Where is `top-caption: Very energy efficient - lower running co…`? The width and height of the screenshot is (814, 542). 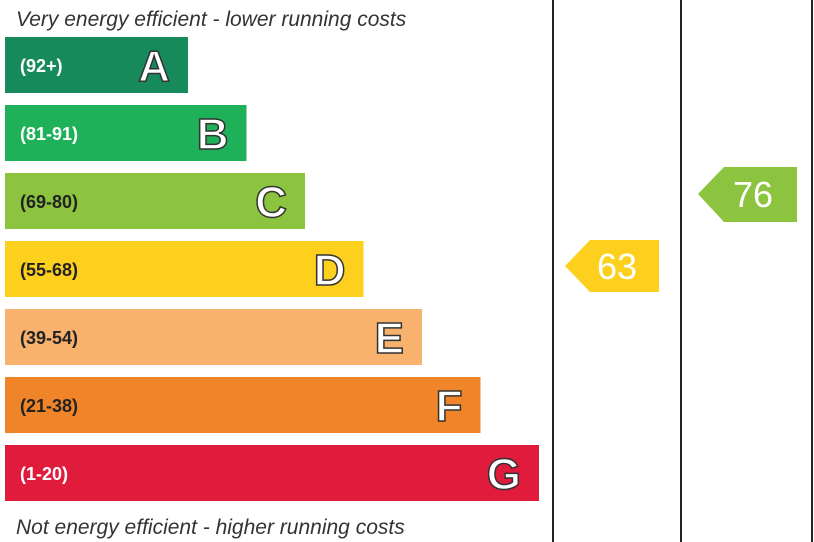
top-caption: Very energy efficient - lower running co… is located at coordinates (211, 19).